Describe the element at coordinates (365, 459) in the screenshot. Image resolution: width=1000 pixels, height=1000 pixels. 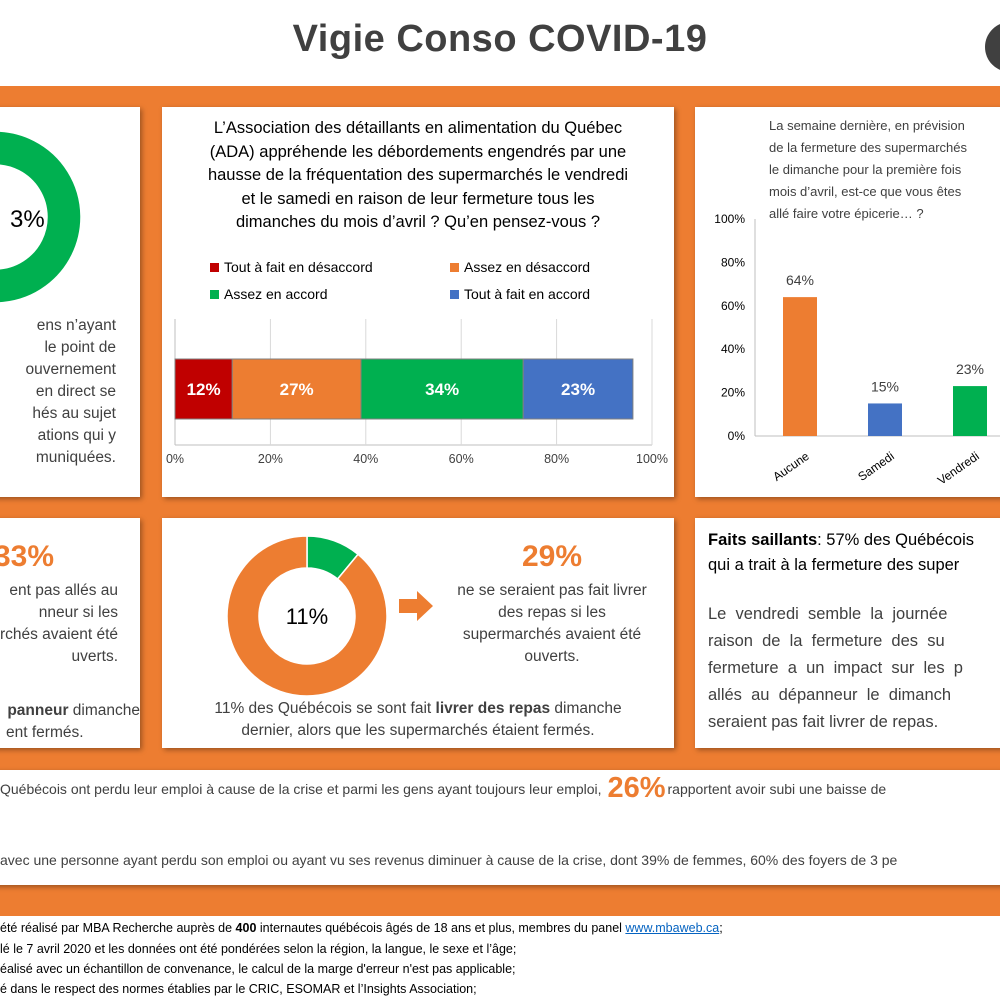
I see `stack-tick-label: 40%` at that location.